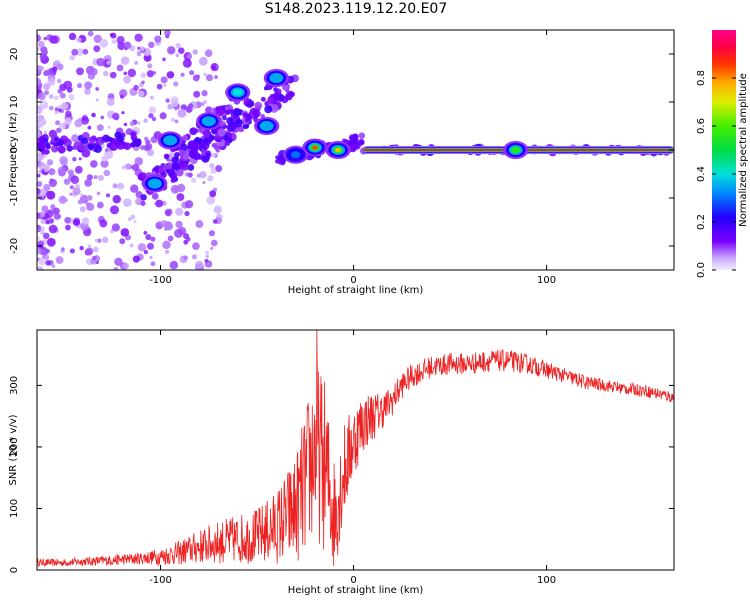 This screenshot has height=600, width=750. What do you see at coordinates (701, 222) in the screenshot?
I see `colorbar-tick-label: 0.2` at bounding box center [701, 222].